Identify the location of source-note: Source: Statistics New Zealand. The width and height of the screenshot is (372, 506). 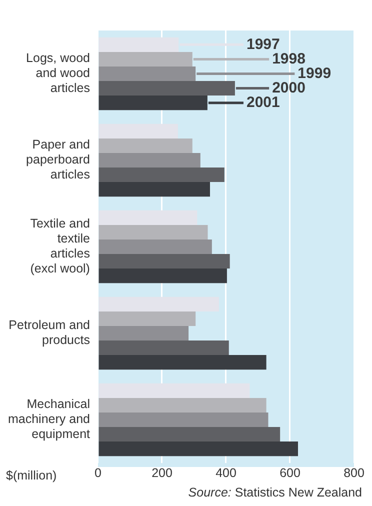
(275, 492).